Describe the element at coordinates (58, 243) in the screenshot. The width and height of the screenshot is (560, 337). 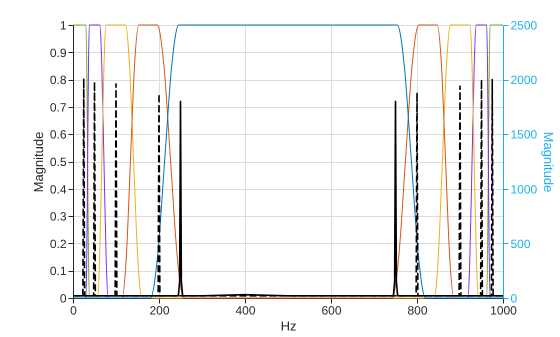
I see `y-tick-label: 0.2` at that location.